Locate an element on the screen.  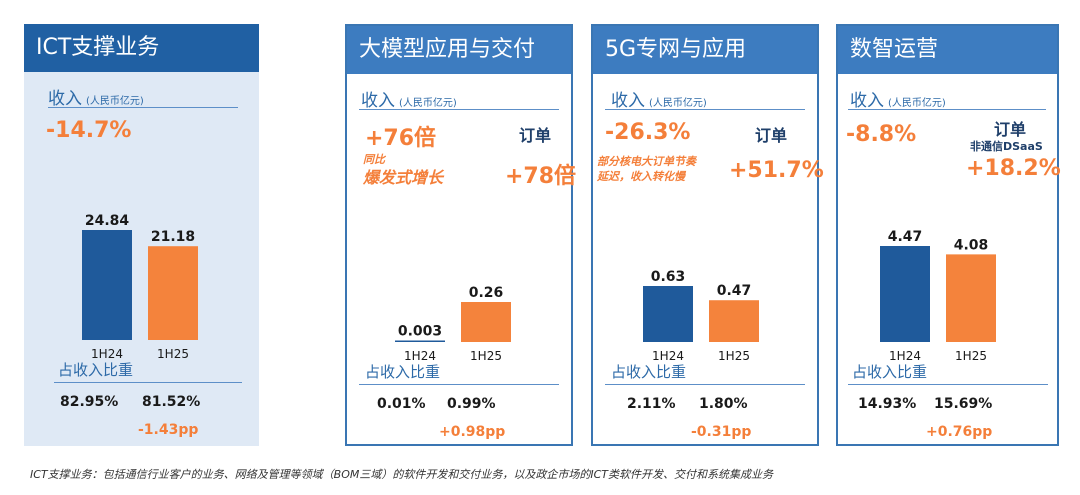
share-value-1h24: 82.95% is located at coordinates (89, 402).